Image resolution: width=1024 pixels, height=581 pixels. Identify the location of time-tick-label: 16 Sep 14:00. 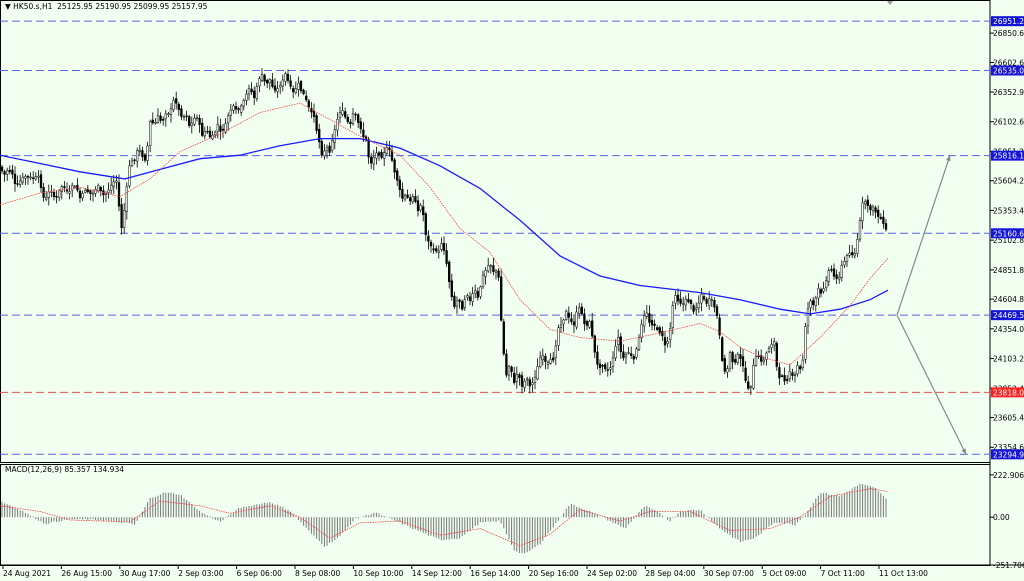
(495, 573).